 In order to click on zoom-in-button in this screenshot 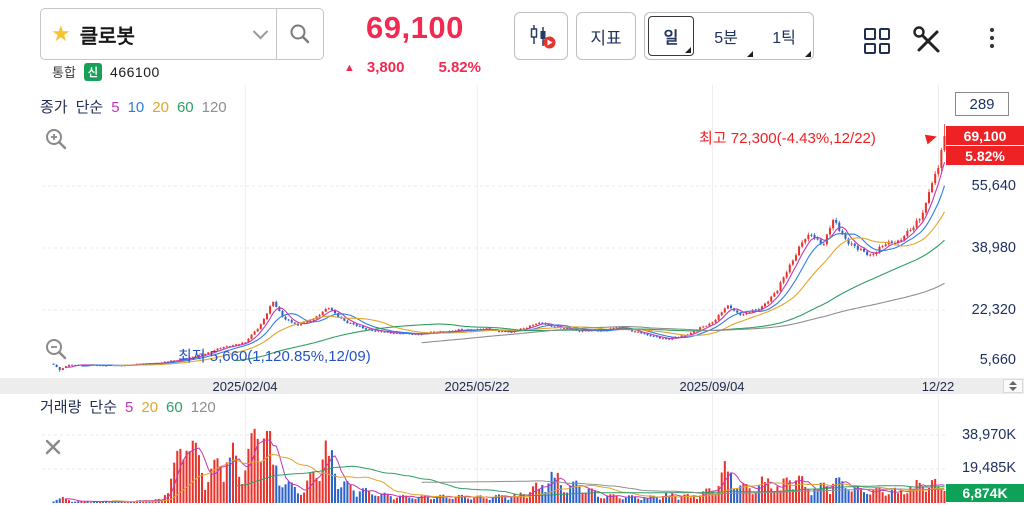, I will do `click(56, 141)`.